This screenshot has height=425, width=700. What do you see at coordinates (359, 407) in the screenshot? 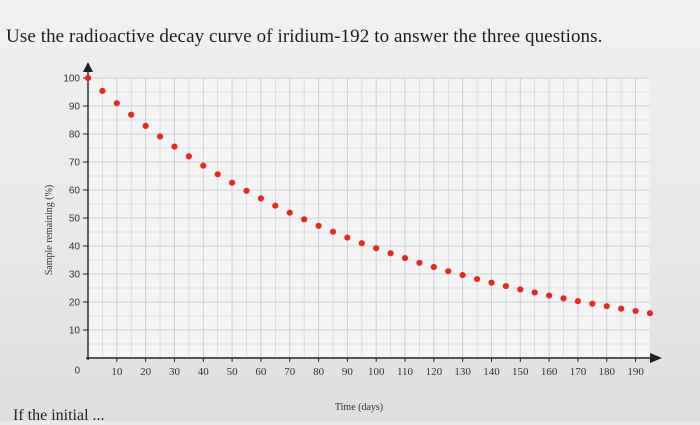
I see `x-axis-title: Time (days)` at bounding box center [359, 407].